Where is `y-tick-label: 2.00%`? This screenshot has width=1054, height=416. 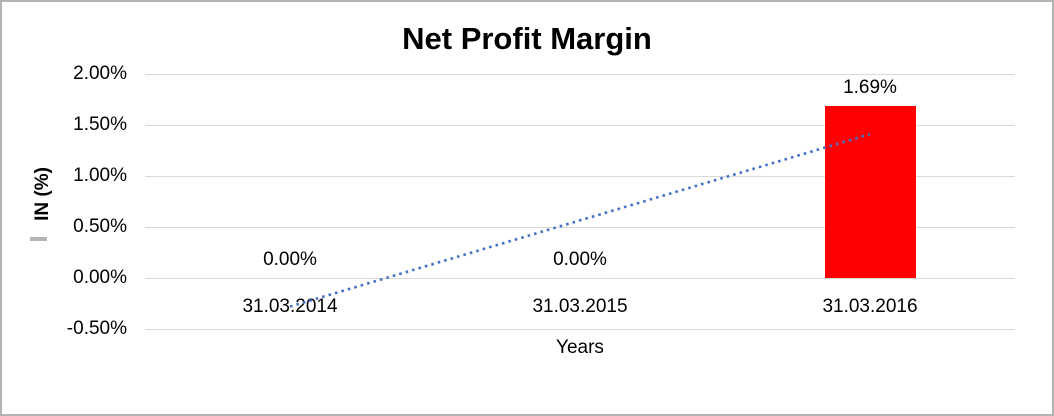
y-tick-label: 2.00% is located at coordinates (100, 73).